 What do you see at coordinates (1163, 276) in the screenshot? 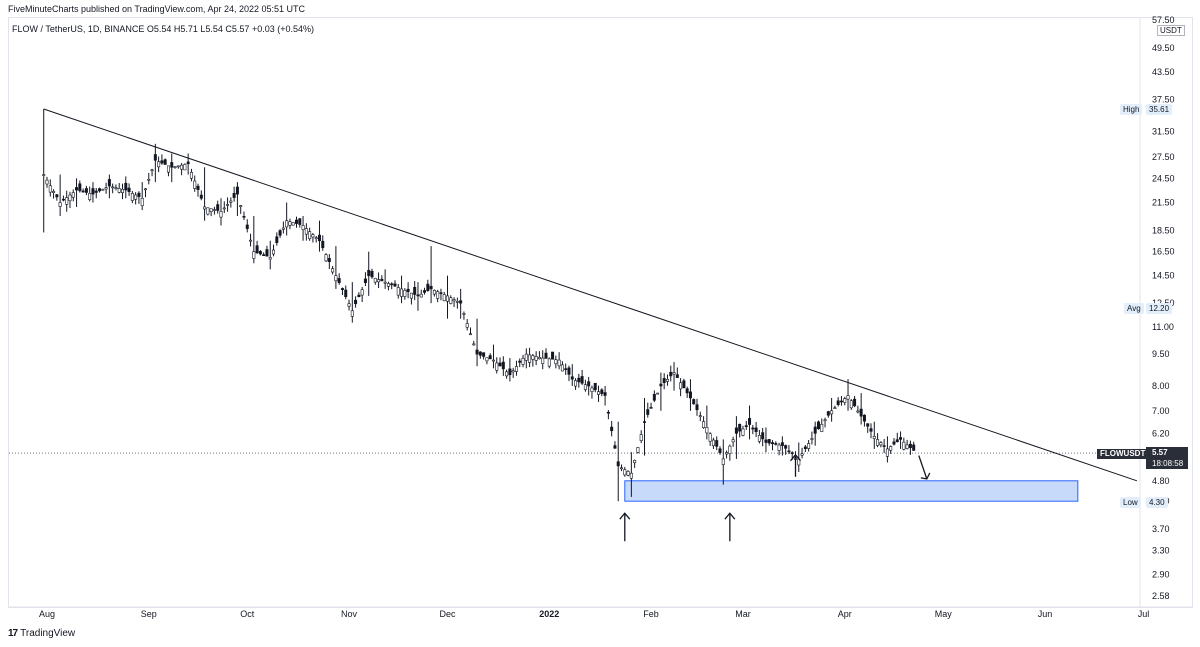
I see `y-tick-label: 14.50` at bounding box center [1163, 276].